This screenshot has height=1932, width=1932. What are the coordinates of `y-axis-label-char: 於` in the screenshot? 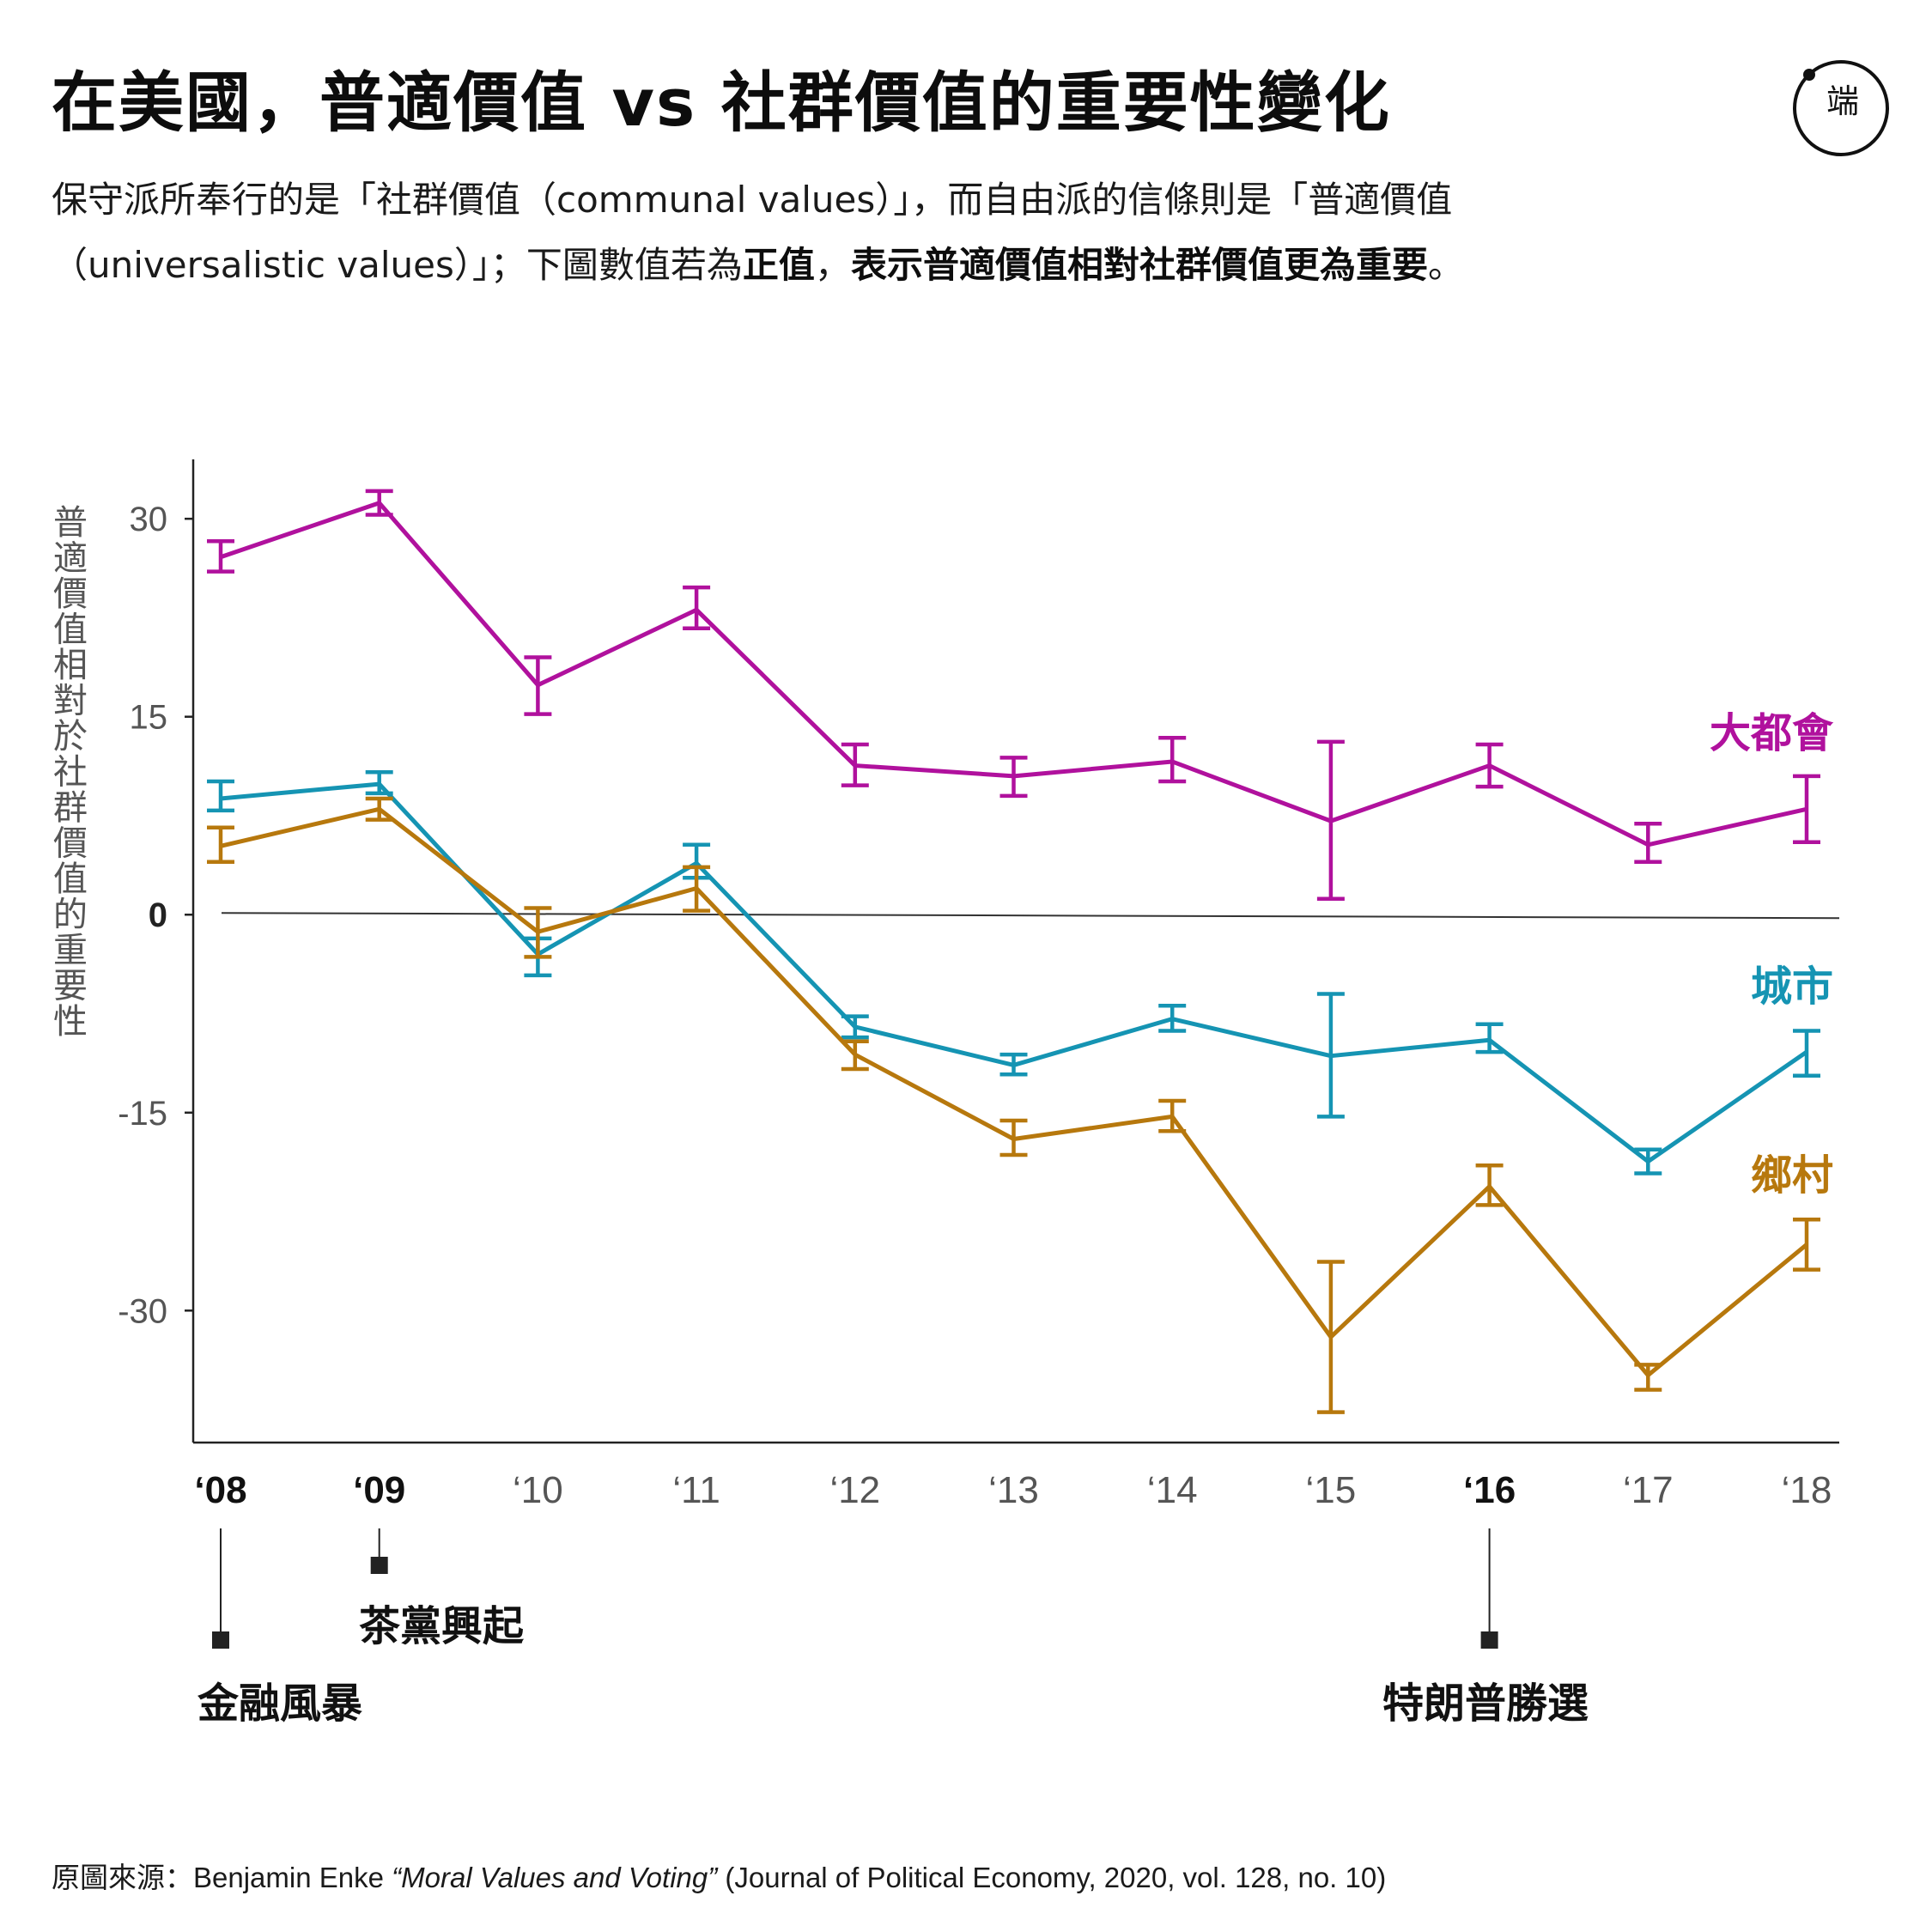 It's located at (70, 737).